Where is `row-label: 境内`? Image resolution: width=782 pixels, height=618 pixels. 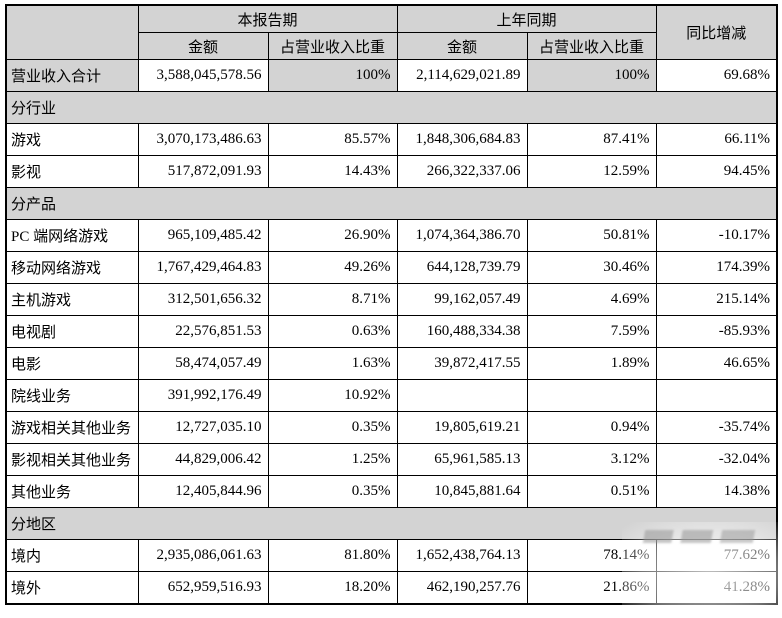
row-label: 境内 is located at coordinates (72, 555).